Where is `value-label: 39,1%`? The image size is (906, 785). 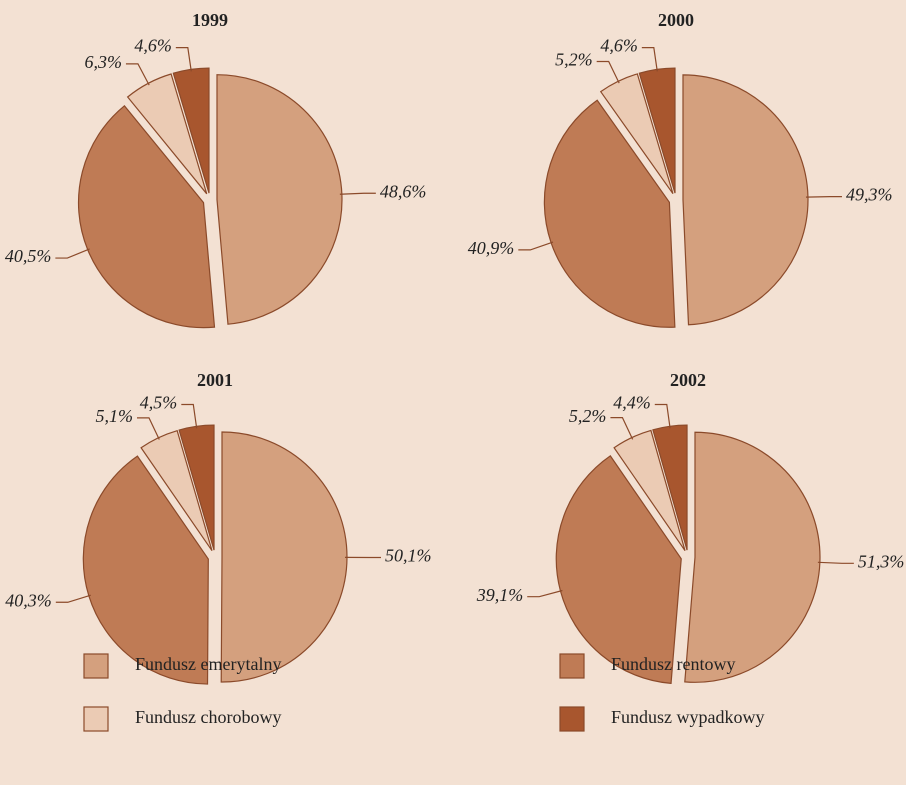 value-label: 39,1% is located at coordinates (500, 595).